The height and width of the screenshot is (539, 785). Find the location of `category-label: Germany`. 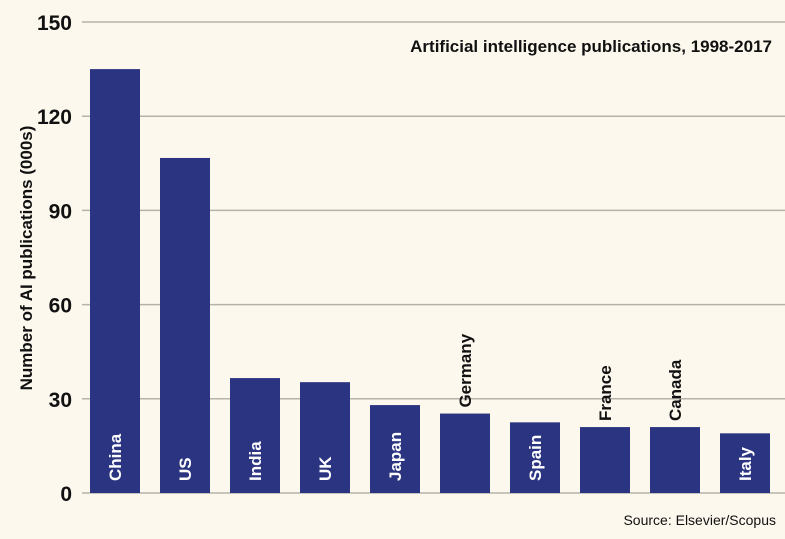

category-label: Germany is located at coordinates (465, 370).